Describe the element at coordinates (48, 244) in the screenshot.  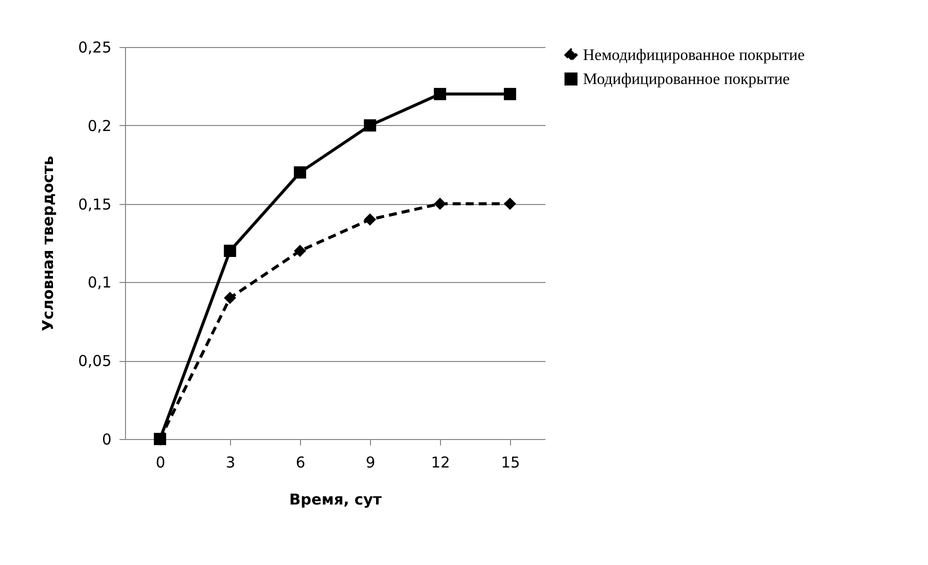
I see `y-axis-title: Условная твердость` at that location.